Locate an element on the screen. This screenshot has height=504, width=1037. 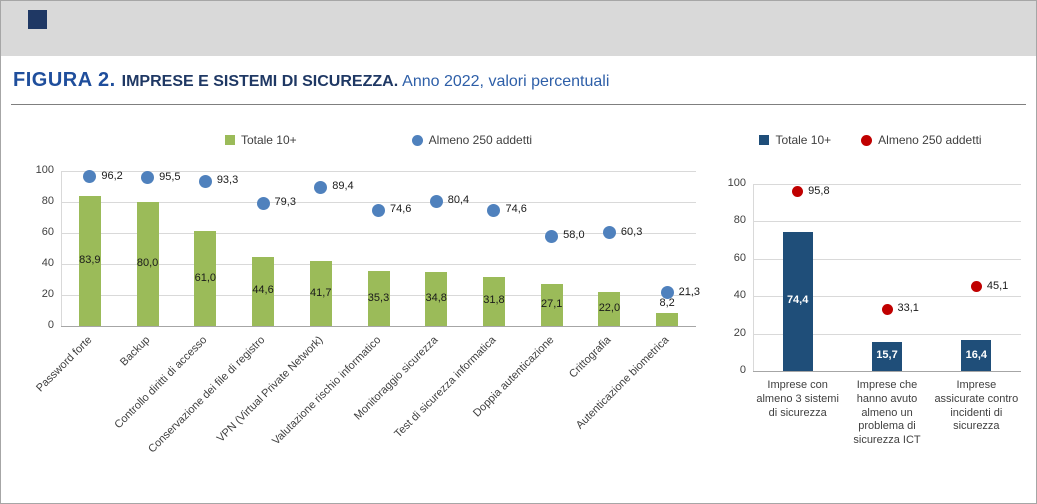
bar-value-label: 15,7 is located at coordinates (887, 355).